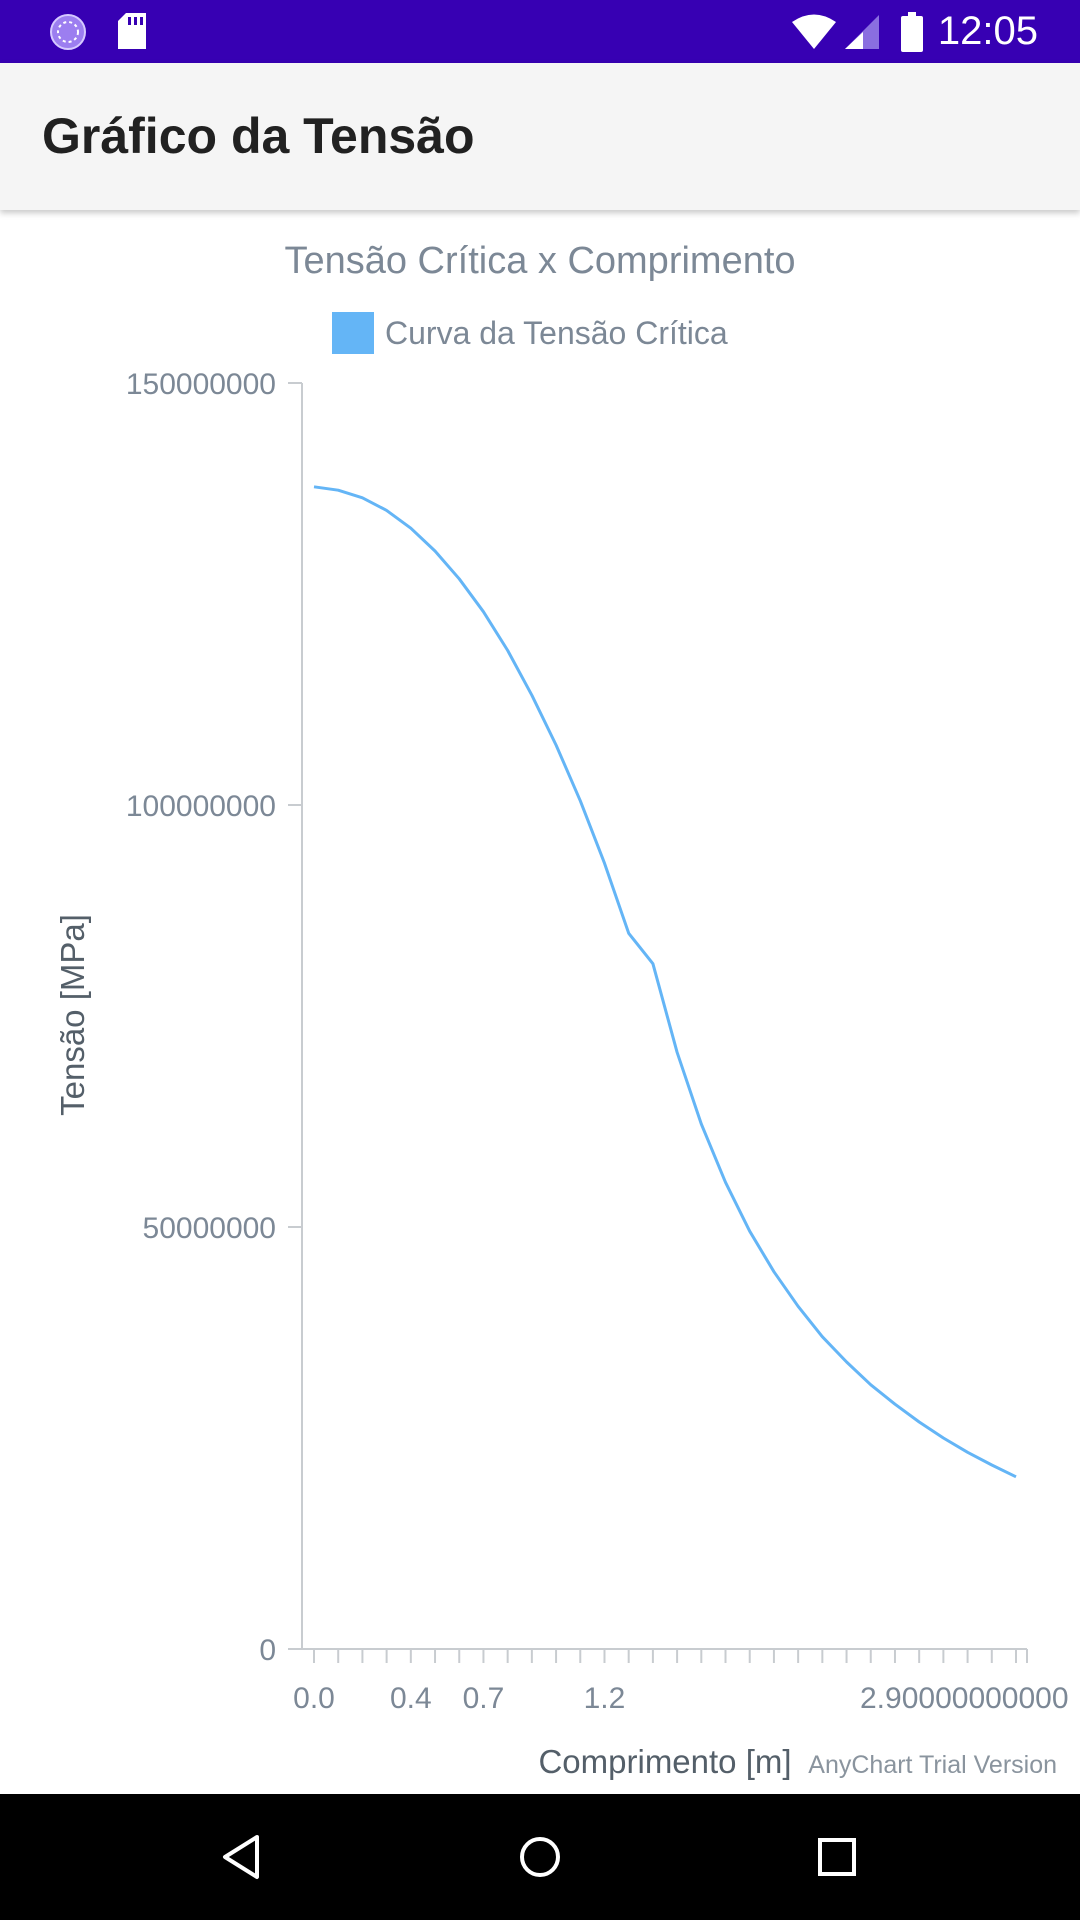  What do you see at coordinates (605, 1698) in the screenshot?
I see `x-tick-label: 1.2` at bounding box center [605, 1698].